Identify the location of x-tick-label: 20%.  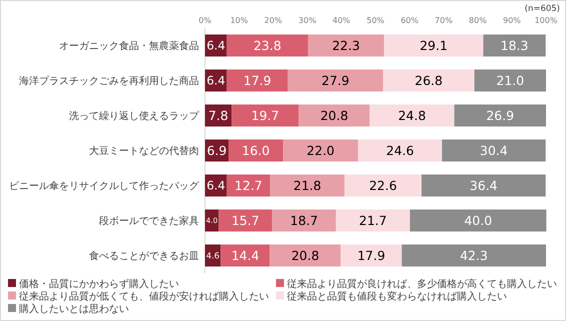
(273, 20).